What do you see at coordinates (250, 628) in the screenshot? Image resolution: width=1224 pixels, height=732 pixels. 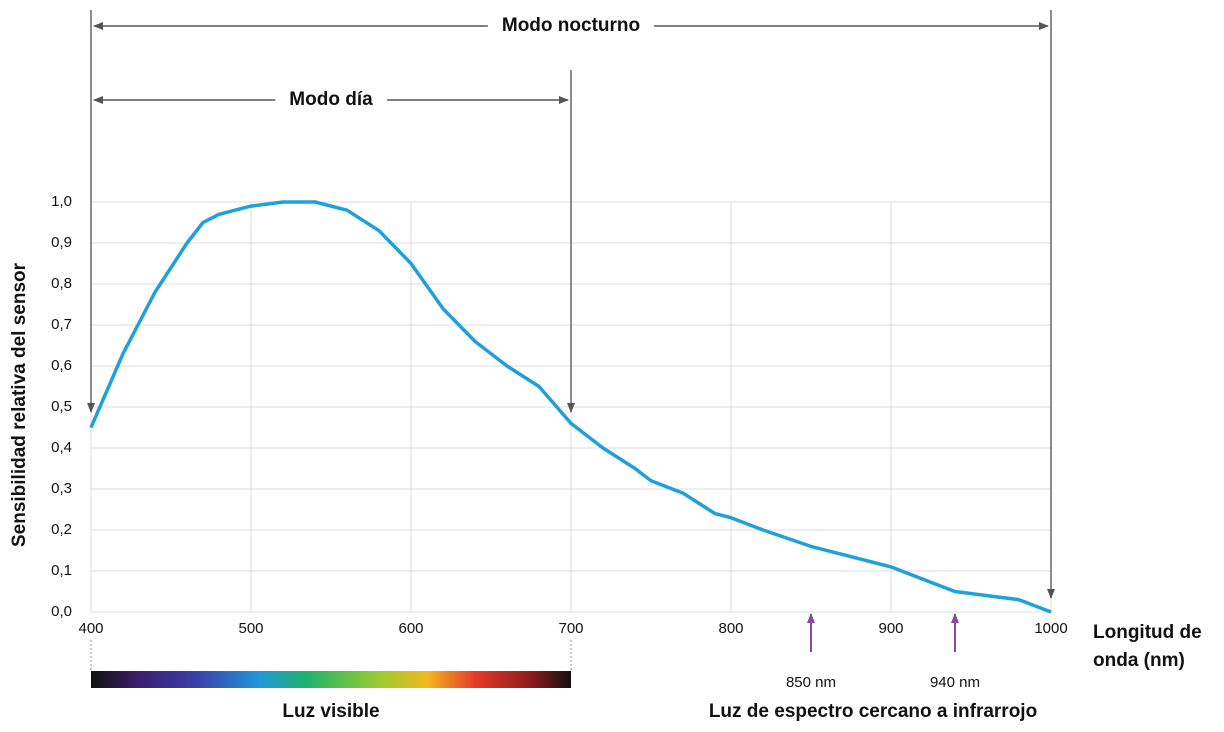 I see `x-tick-label: 500` at bounding box center [250, 628].